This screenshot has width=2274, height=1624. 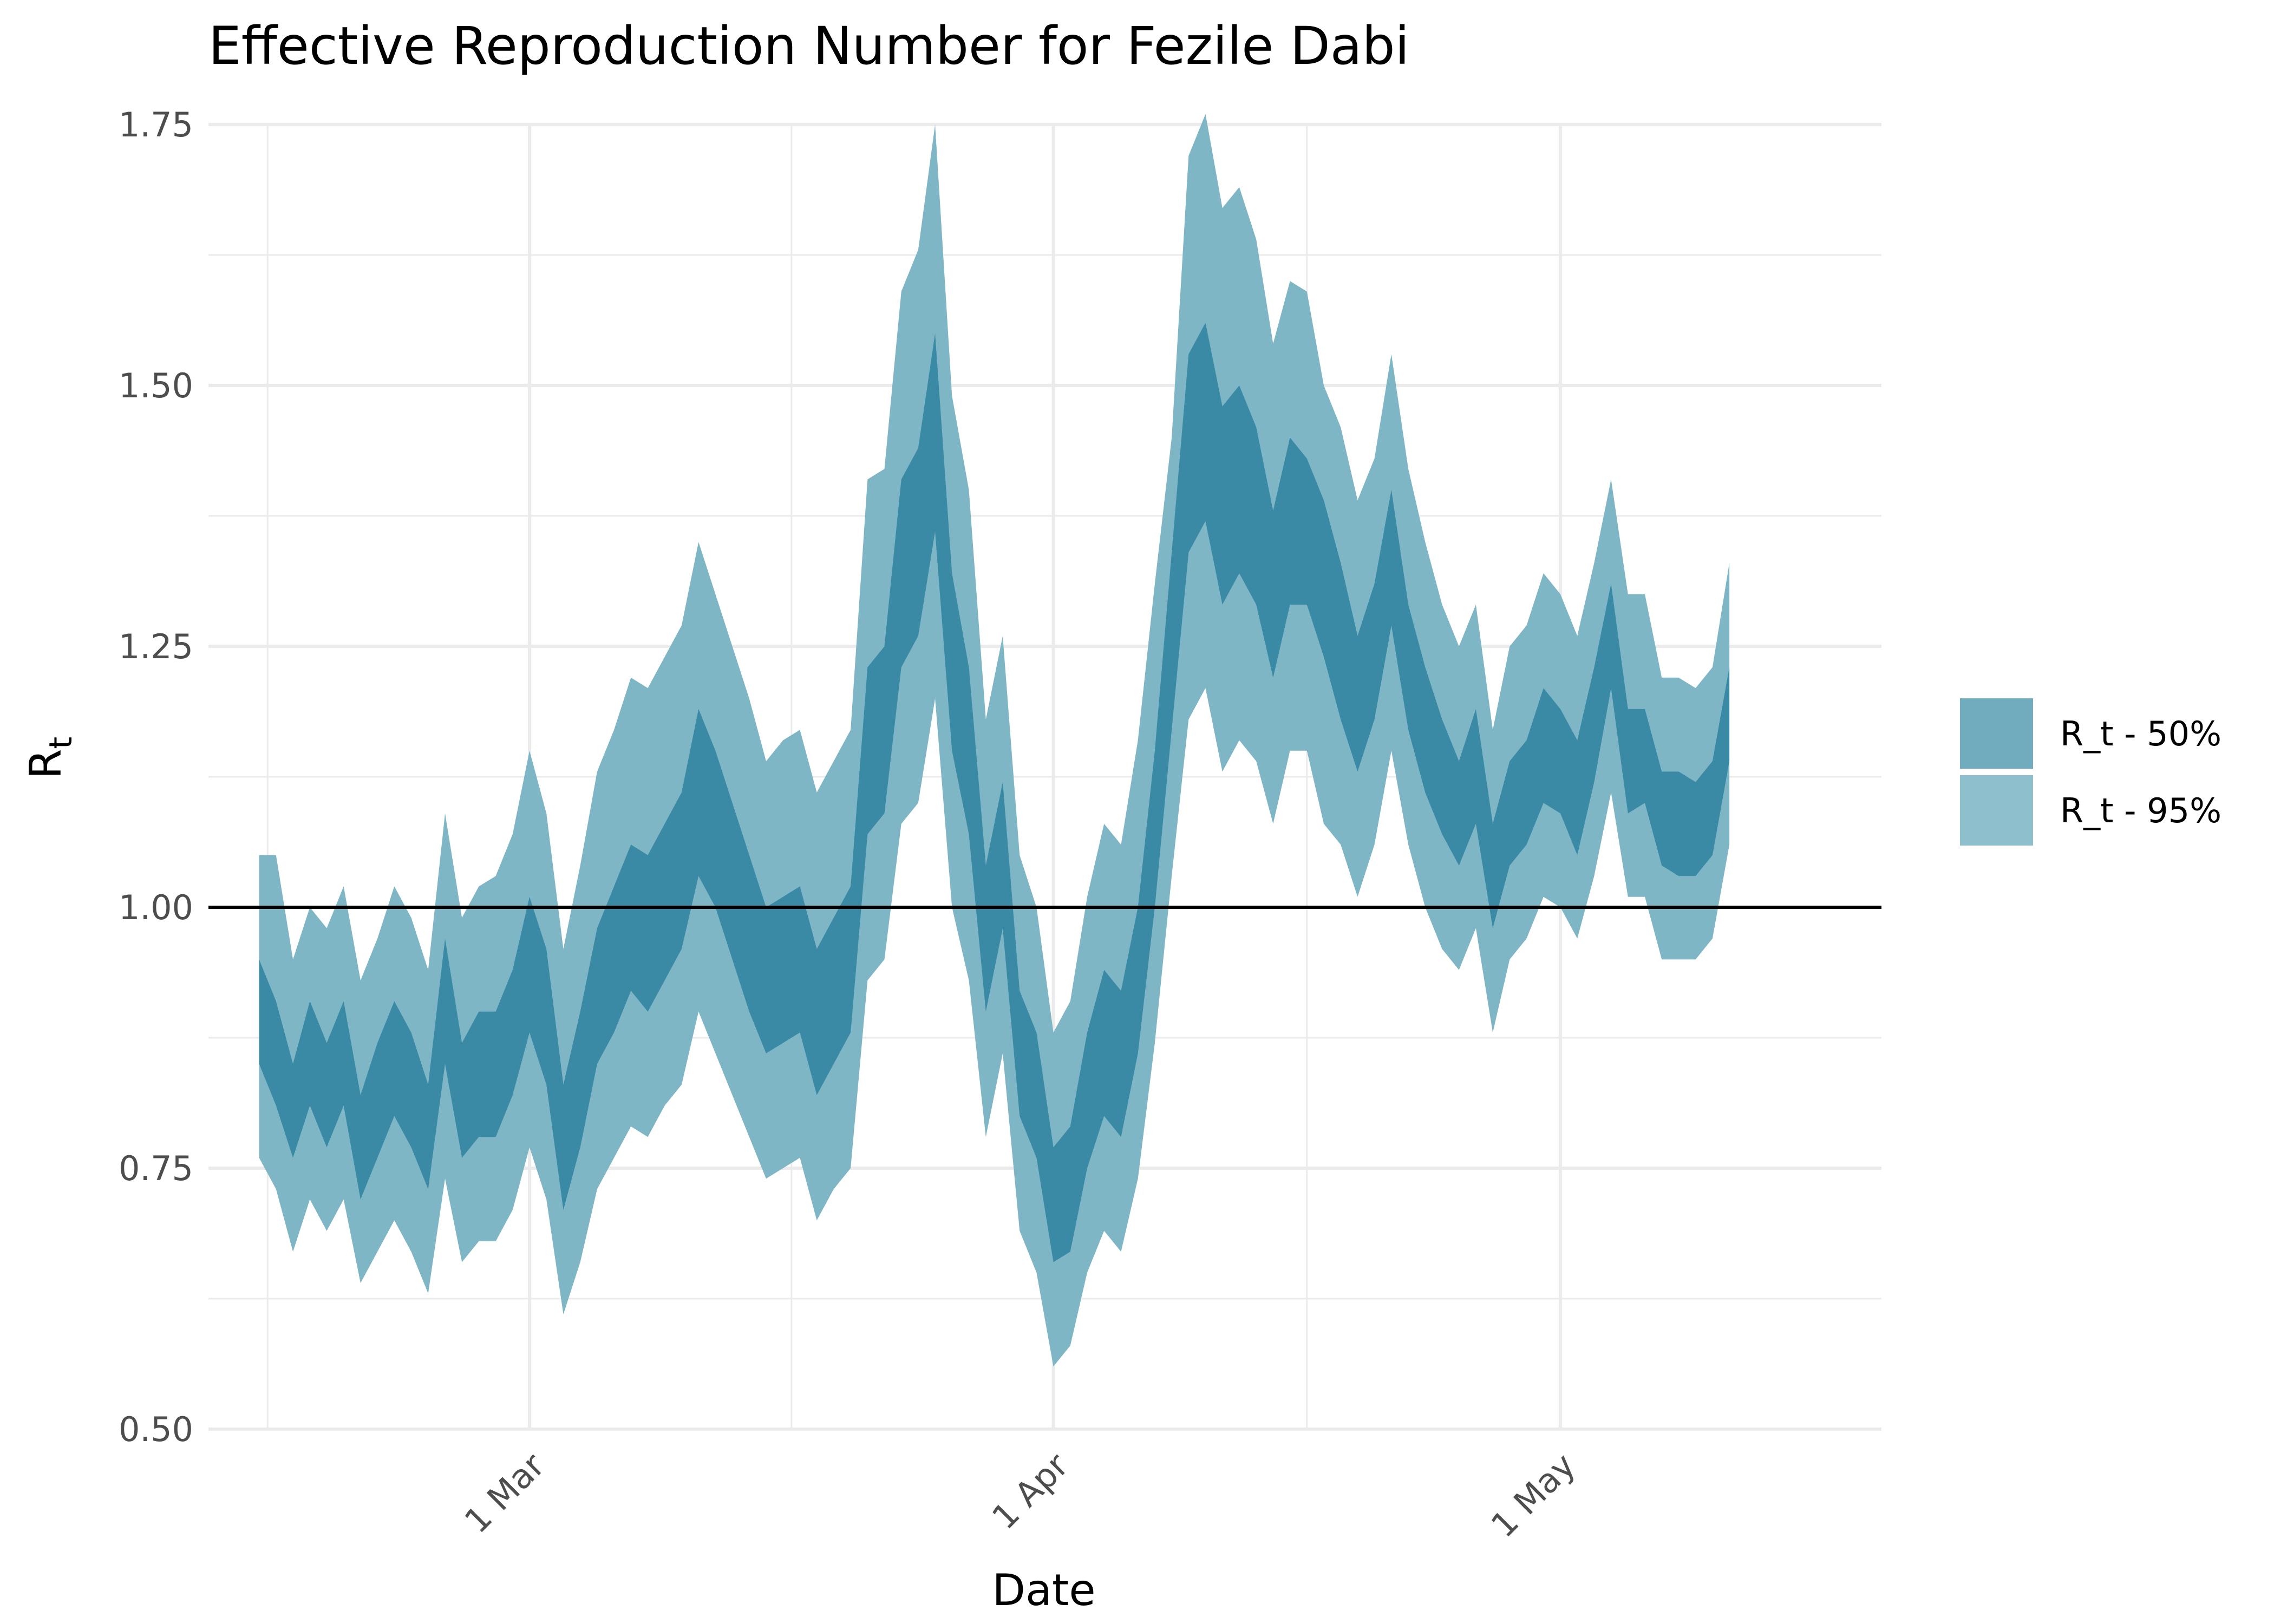 What do you see at coordinates (156, 646) in the screenshot?
I see `y-tick-label: 1.25` at bounding box center [156, 646].